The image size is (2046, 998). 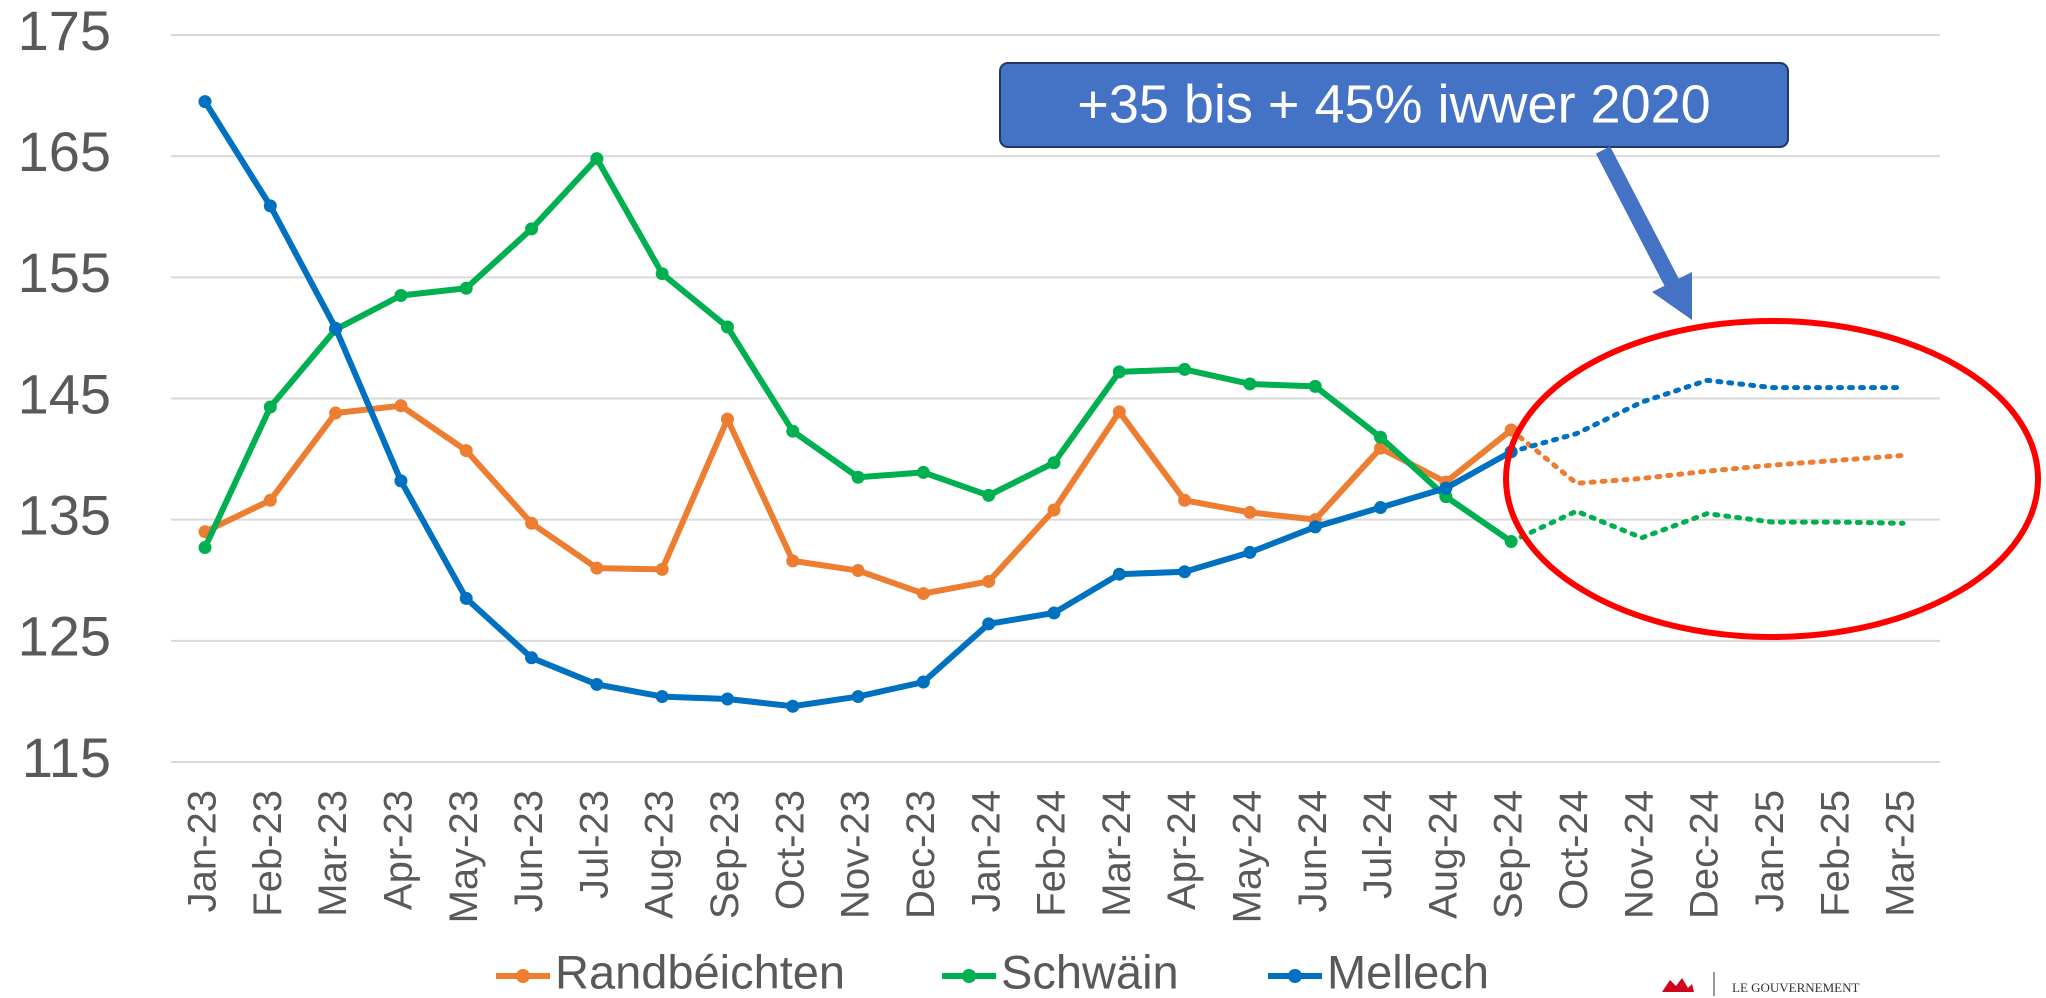 What do you see at coordinates (660, 854) in the screenshot?
I see `x-tick-label: Aug-23` at bounding box center [660, 854].